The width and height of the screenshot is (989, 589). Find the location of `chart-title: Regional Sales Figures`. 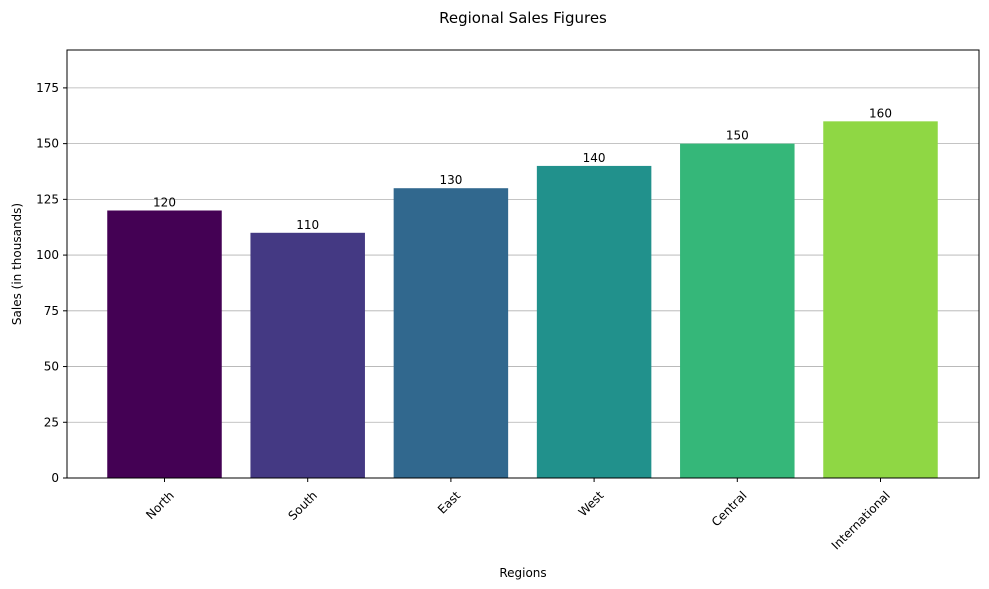

chart-title: Regional Sales Figures is located at coordinates (523, 18).